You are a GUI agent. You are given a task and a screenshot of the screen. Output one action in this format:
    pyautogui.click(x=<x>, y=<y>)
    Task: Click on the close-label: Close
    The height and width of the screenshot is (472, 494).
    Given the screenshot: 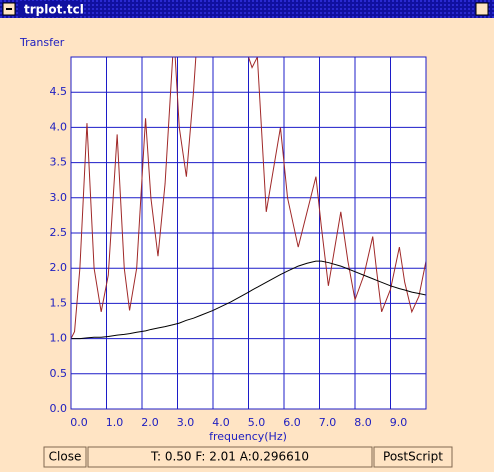 What is the action you would take?
    pyautogui.click(x=65, y=457)
    